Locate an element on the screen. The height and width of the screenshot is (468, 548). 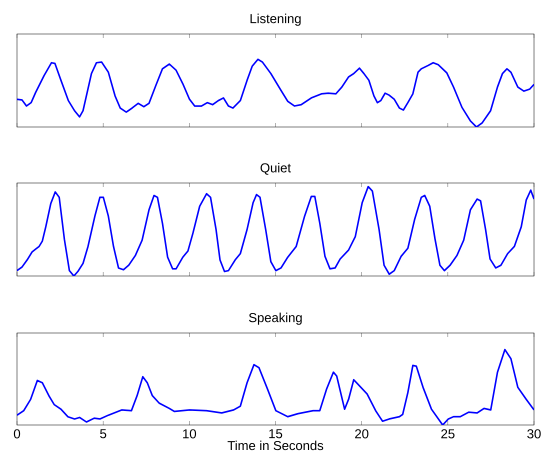
x-tick-label: 30 is located at coordinates (534, 433).